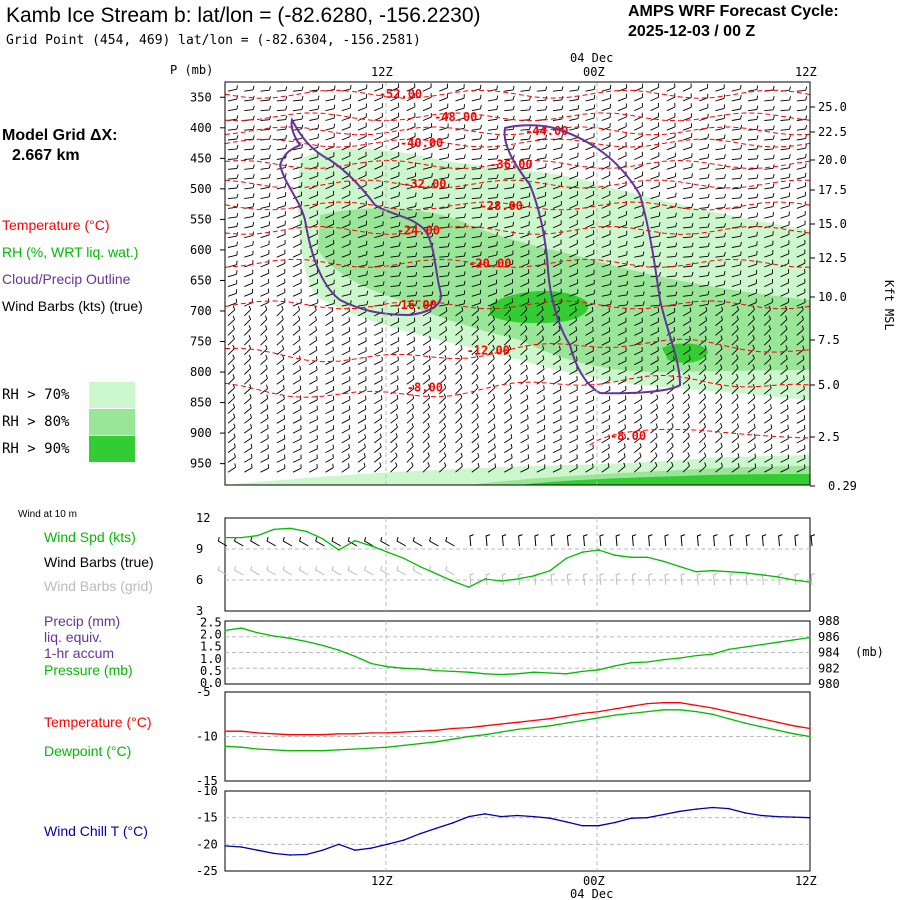  I want to click on legend-wind-barbs-grid: Wind Barbs (grid), so click(98, 586).